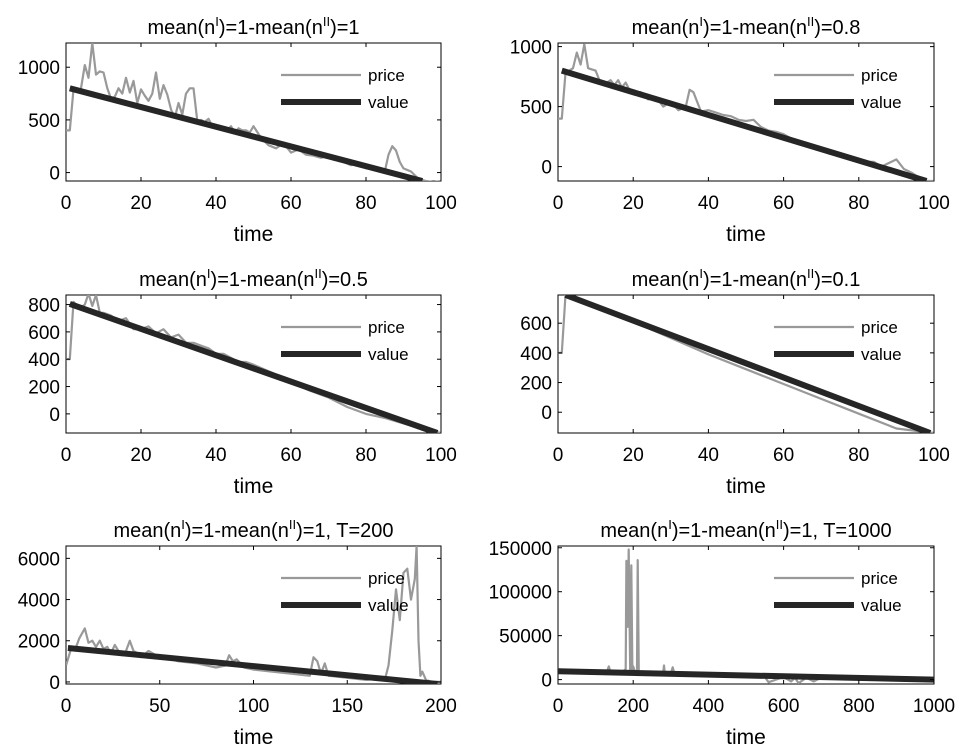 The image size is (960, 750). I want to click on y-tick-label: 2000, so click(39, 642).